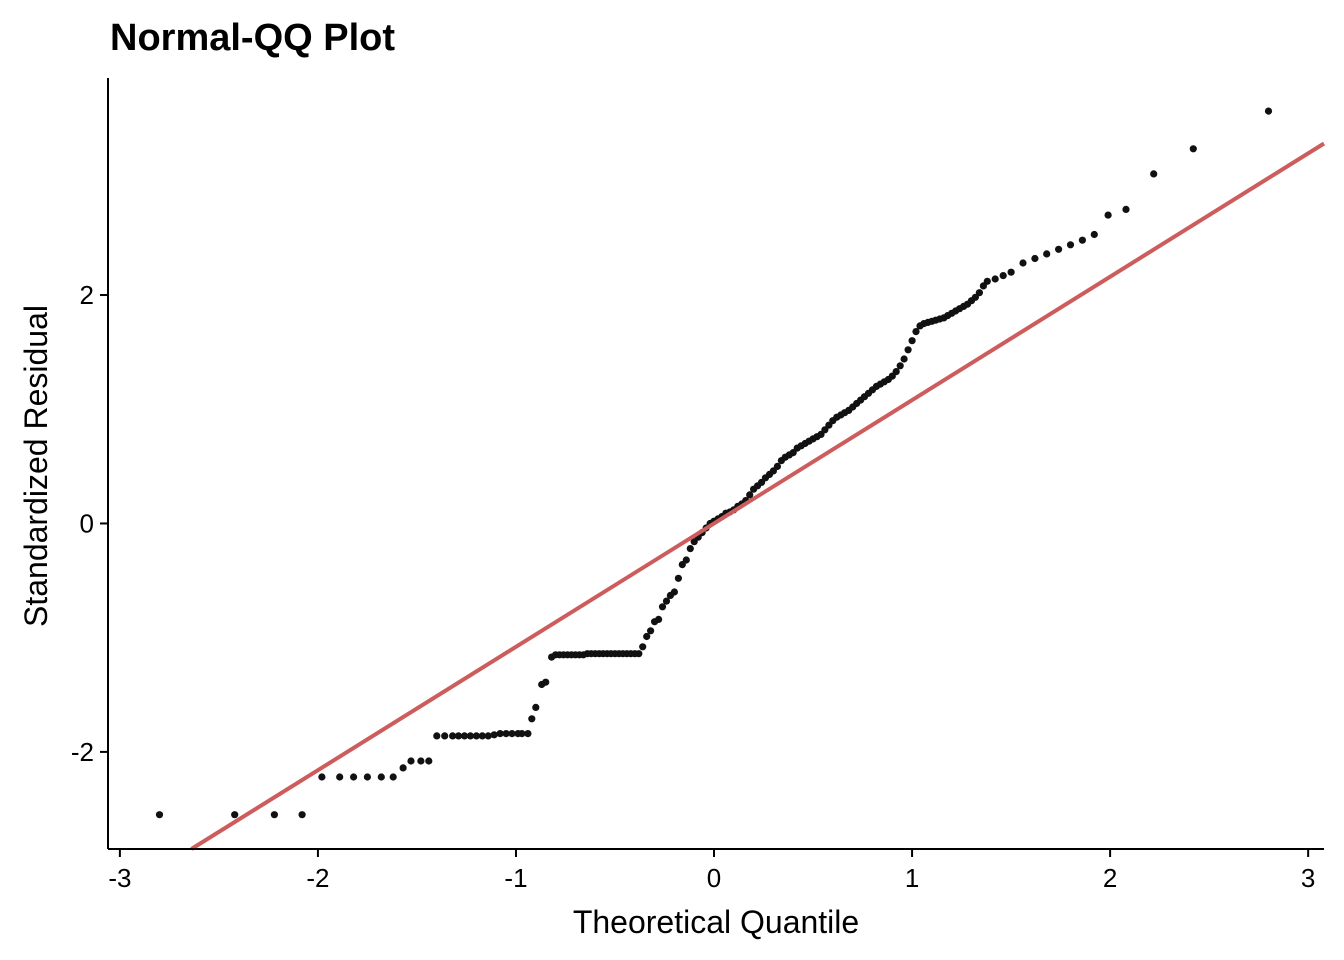 The image size is (1344, 960). Describe the element at coordinates (714, 878) in the screenshot. I see `x-tick-label: 0` at that location.